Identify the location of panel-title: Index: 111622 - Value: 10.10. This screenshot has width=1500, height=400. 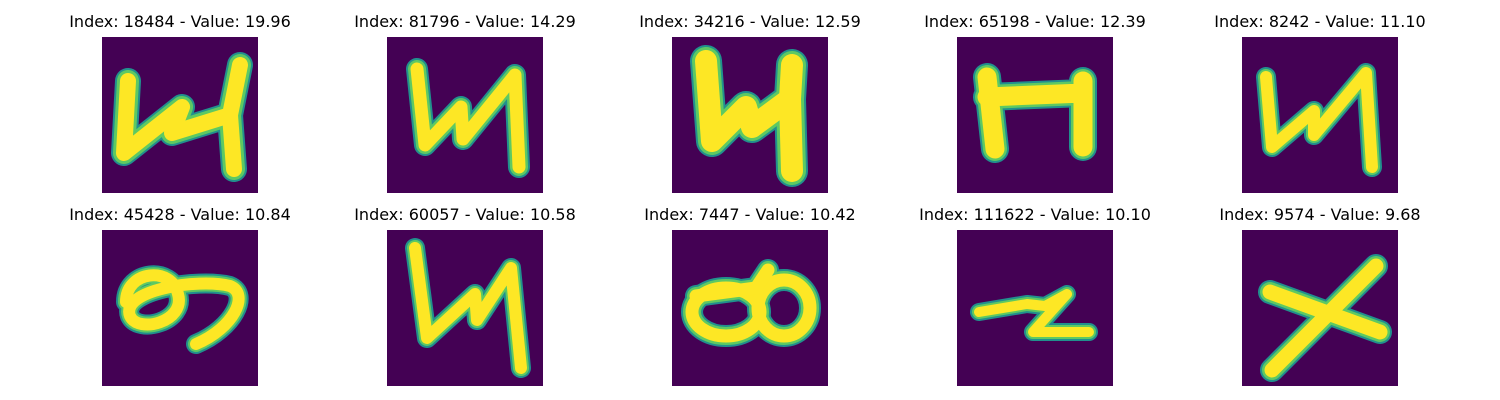
(1035, 214).